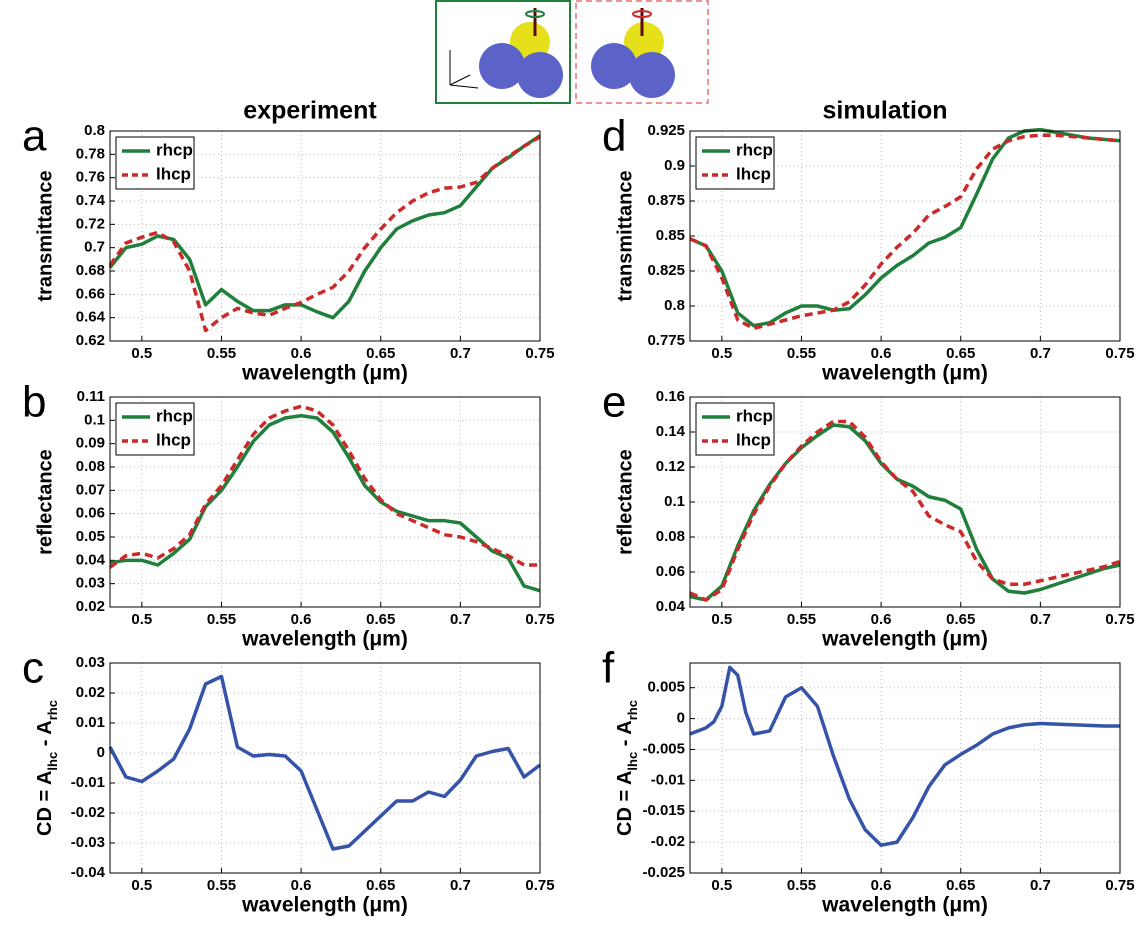 Image resolution: width=1136 pixels, height=927 pixels. What do you see at coordinates (91, 317) in the screenshot?
I see `y-tick-label: 0.64` at bounding box center [91, 317].